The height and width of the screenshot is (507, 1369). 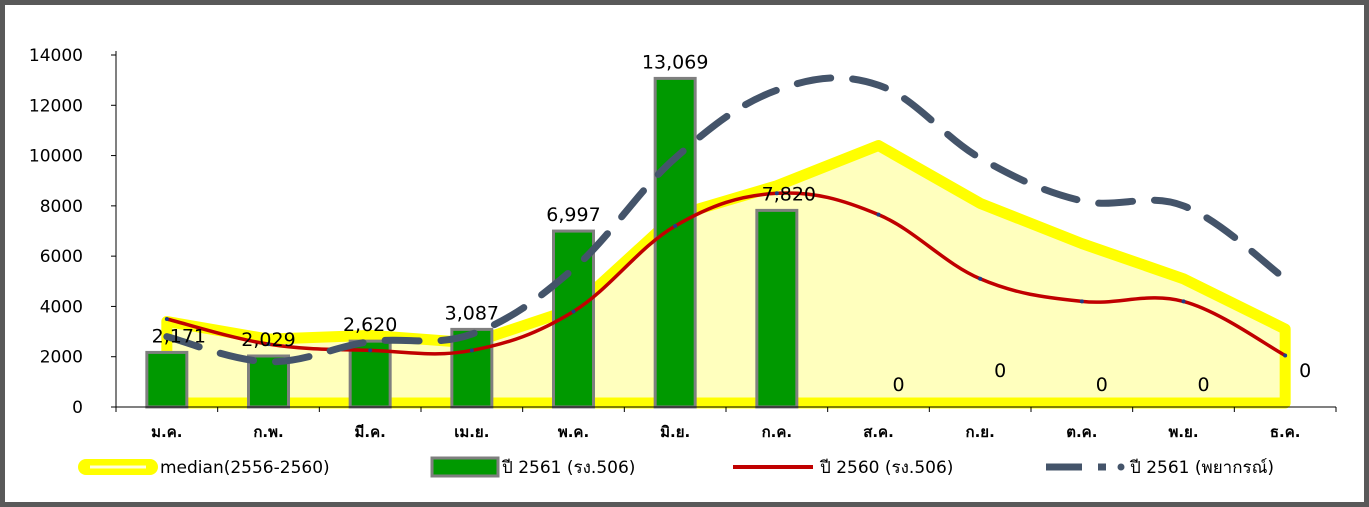 What do you see at coordinates (179, 336) in the screenshot?
I see `bar-label-1: 2,171` at bounding box center [179, 336].